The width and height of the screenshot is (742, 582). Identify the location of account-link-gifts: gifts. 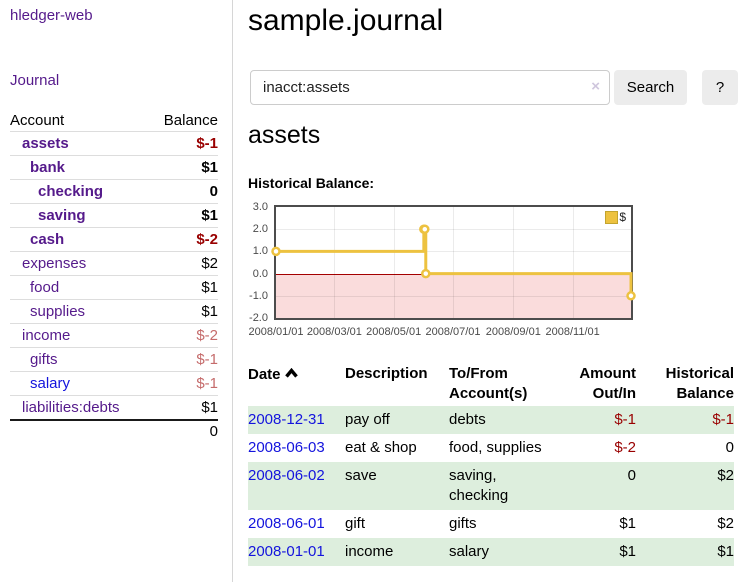
(44, 359).